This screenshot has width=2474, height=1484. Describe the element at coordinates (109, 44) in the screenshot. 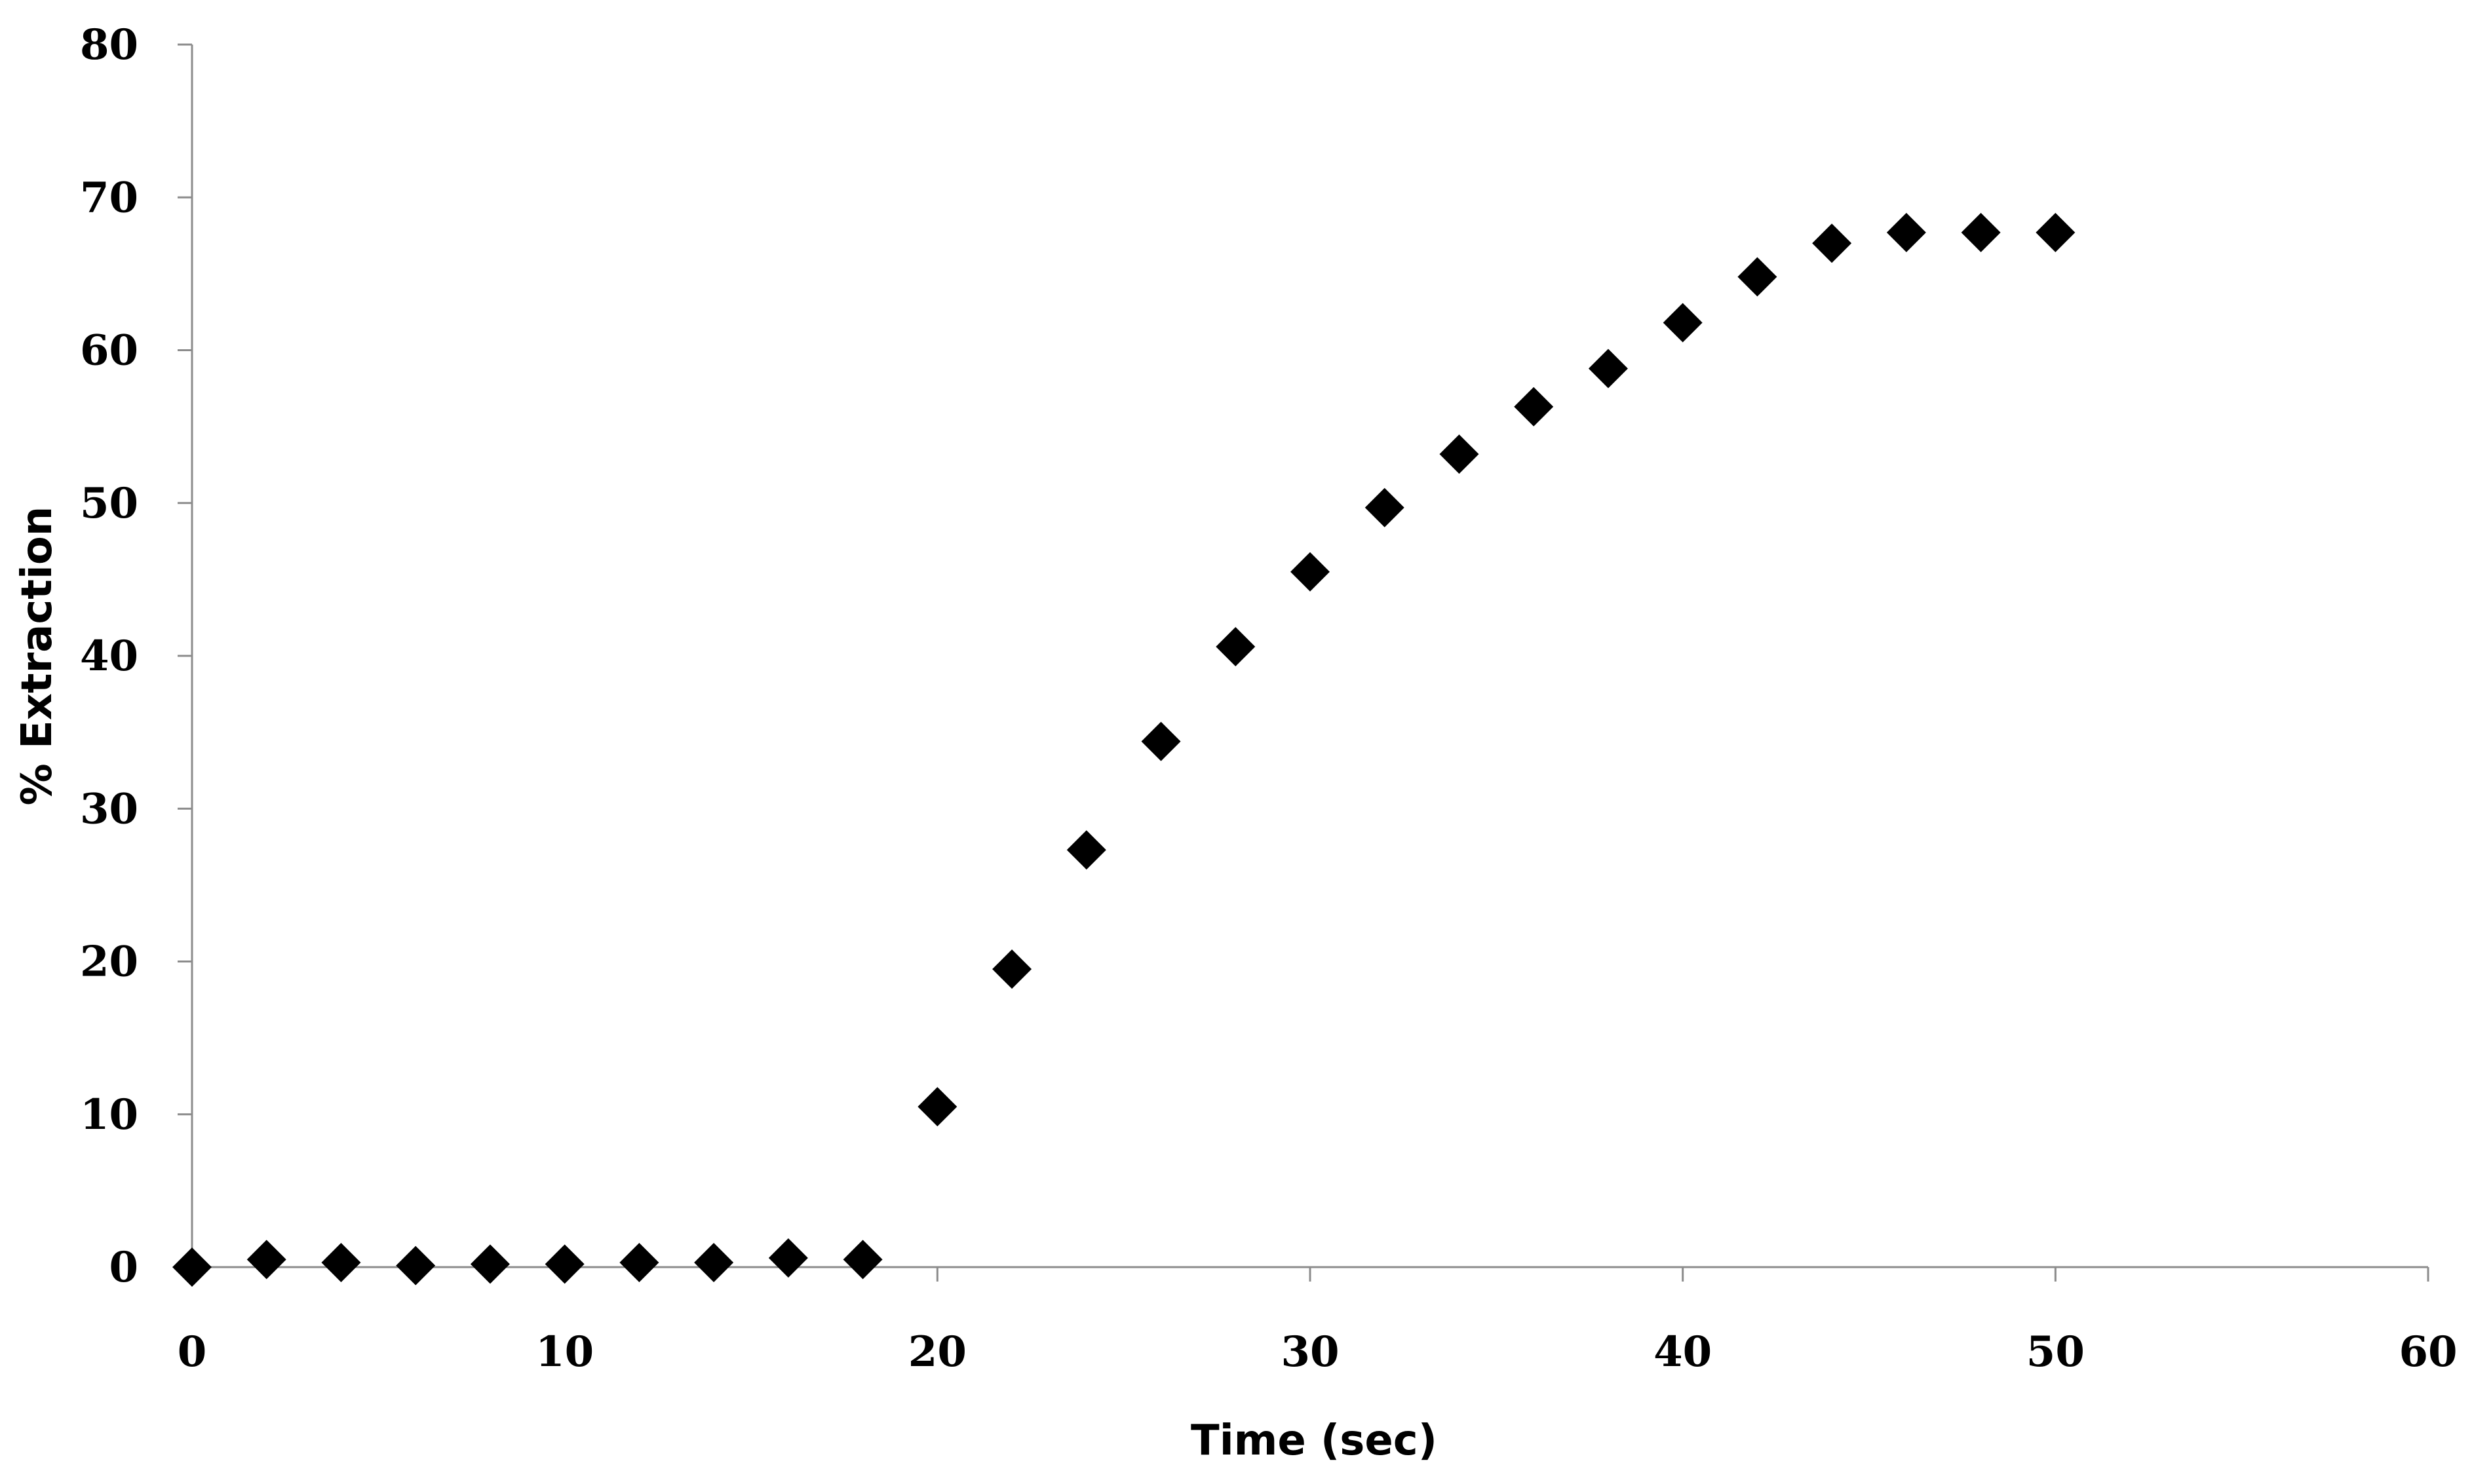

I see `y-tick-label: 80` at that location.